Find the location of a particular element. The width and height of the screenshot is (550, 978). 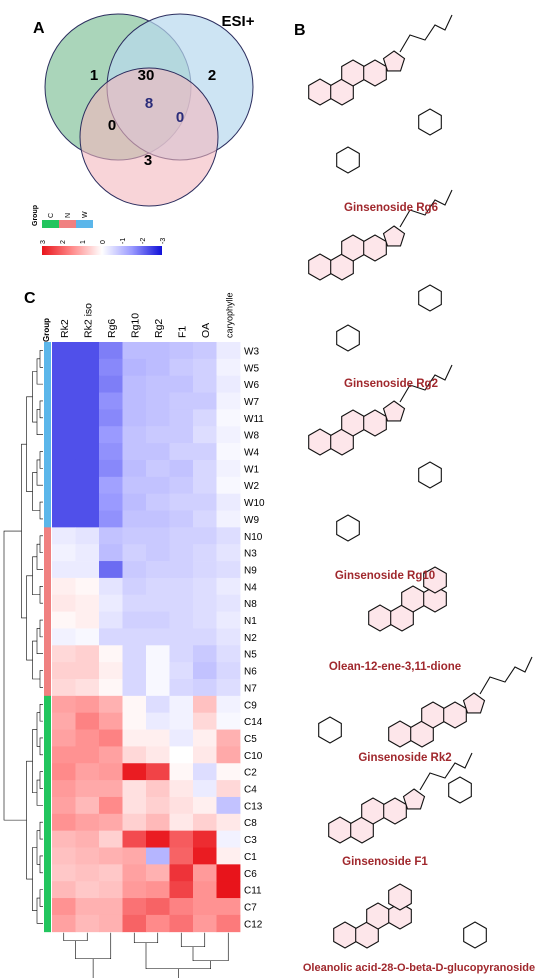

row-label-w7: W7 is located at coordinates (251, 402).